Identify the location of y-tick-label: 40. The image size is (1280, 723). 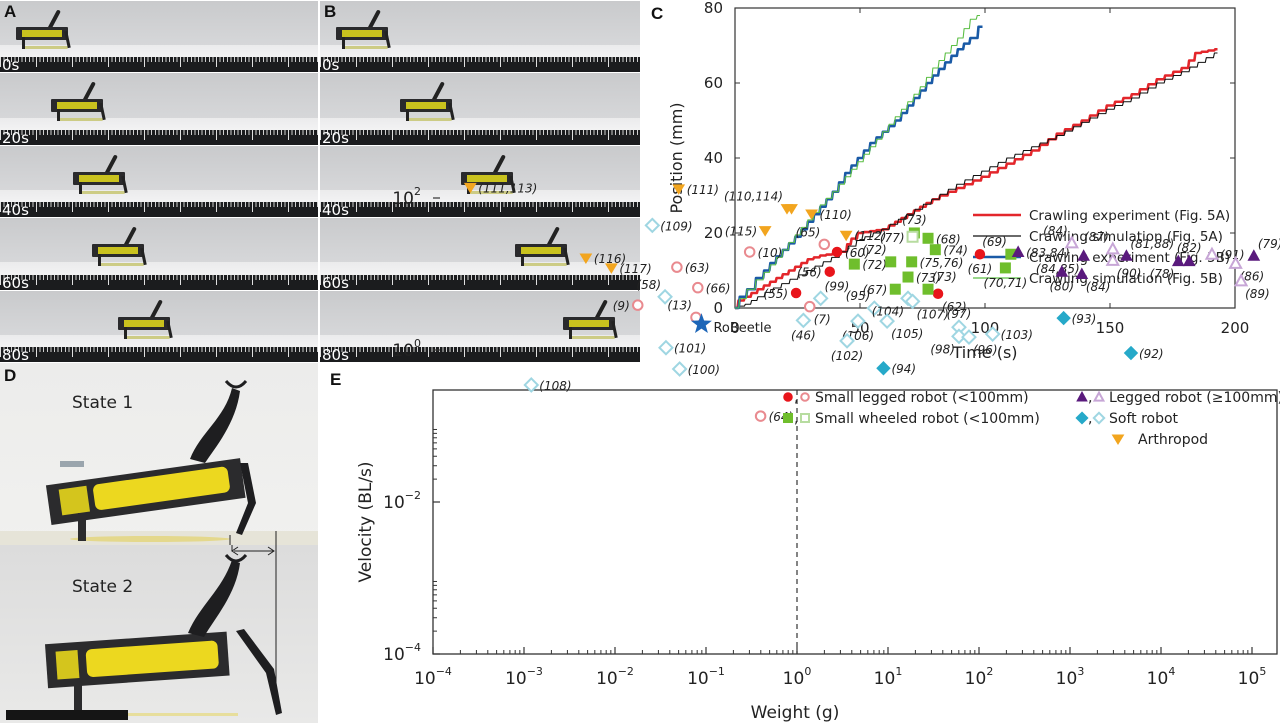
(713, 158).